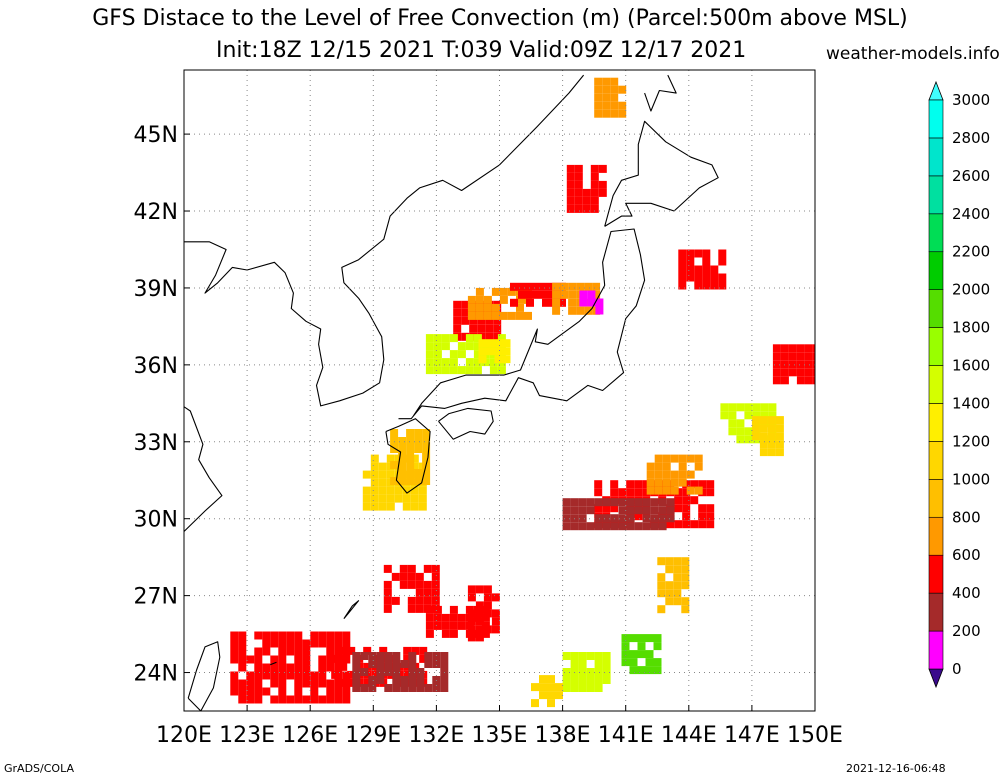  What do you see at coordinates (156, 443) in the screenshot?
I see `y-tick-label: 33N` at bounding box center [156, 443].